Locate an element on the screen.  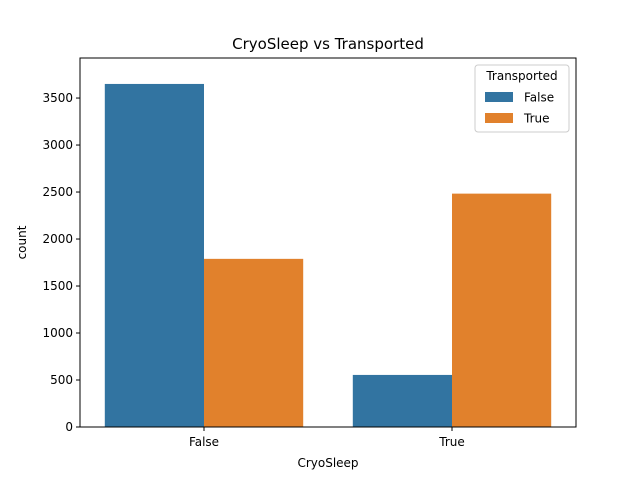
legend-label-false: False is located at coordinates (539, 98).